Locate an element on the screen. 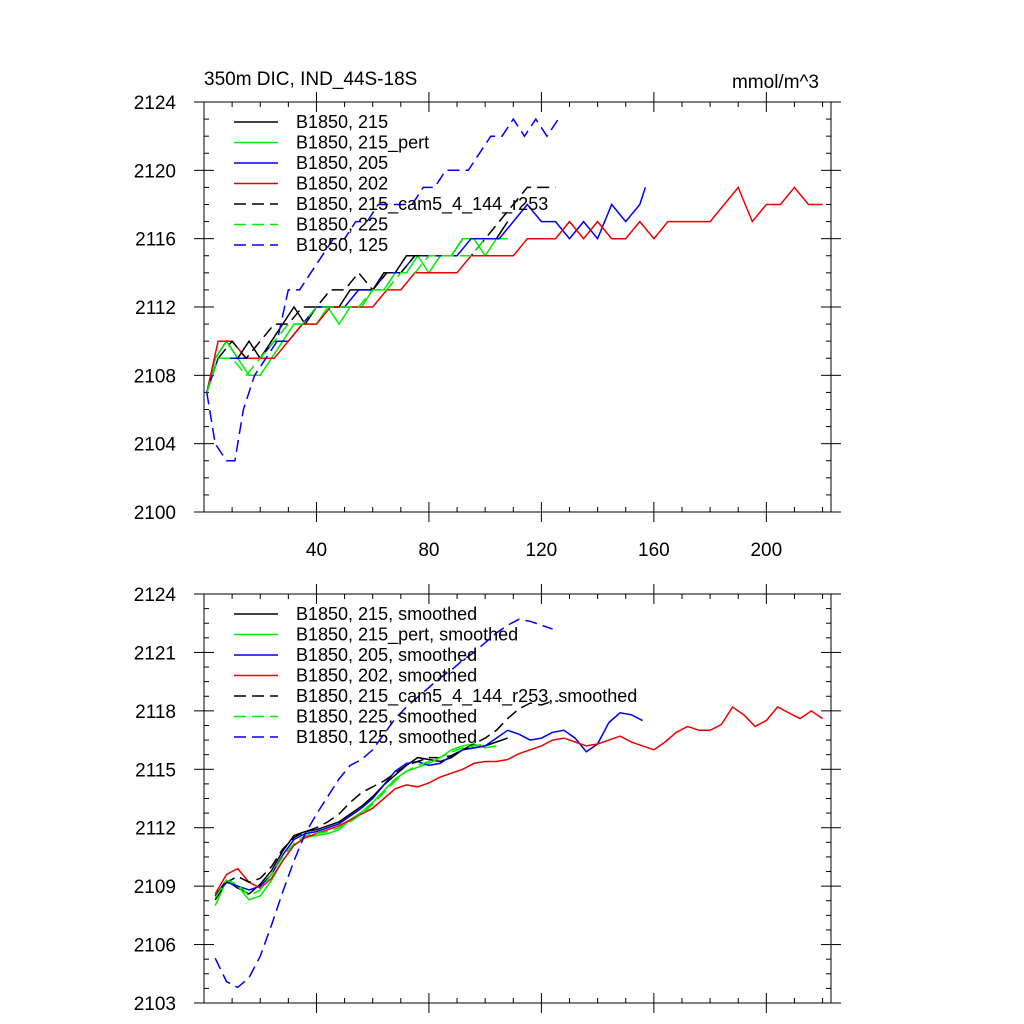 This screenshot has width=1024, height=1024. legend-label: B1850, 225 is located at coordinates (342, 225).